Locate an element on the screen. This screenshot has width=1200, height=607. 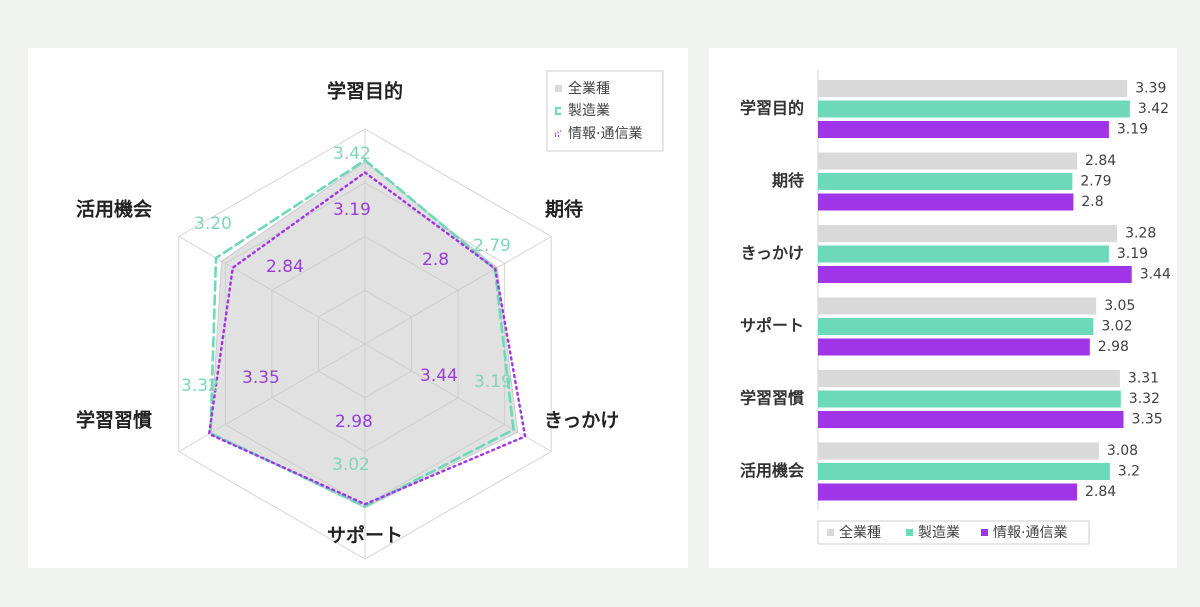
radar-axis-label: 活用機会 is located at coordinates (114, 209).